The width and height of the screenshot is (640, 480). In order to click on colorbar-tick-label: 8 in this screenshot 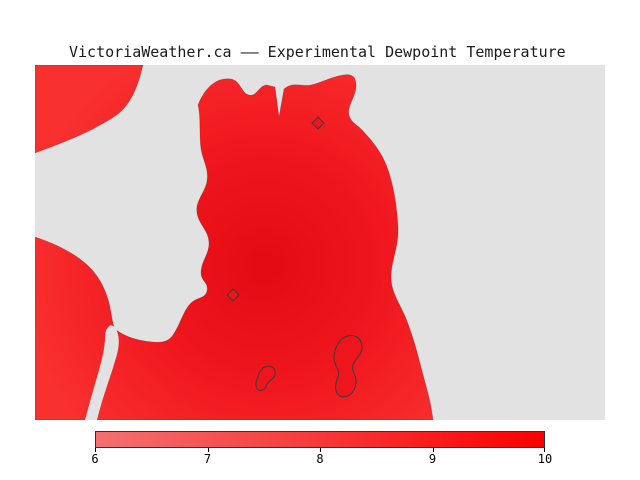, I will do `click(320, 459)`.